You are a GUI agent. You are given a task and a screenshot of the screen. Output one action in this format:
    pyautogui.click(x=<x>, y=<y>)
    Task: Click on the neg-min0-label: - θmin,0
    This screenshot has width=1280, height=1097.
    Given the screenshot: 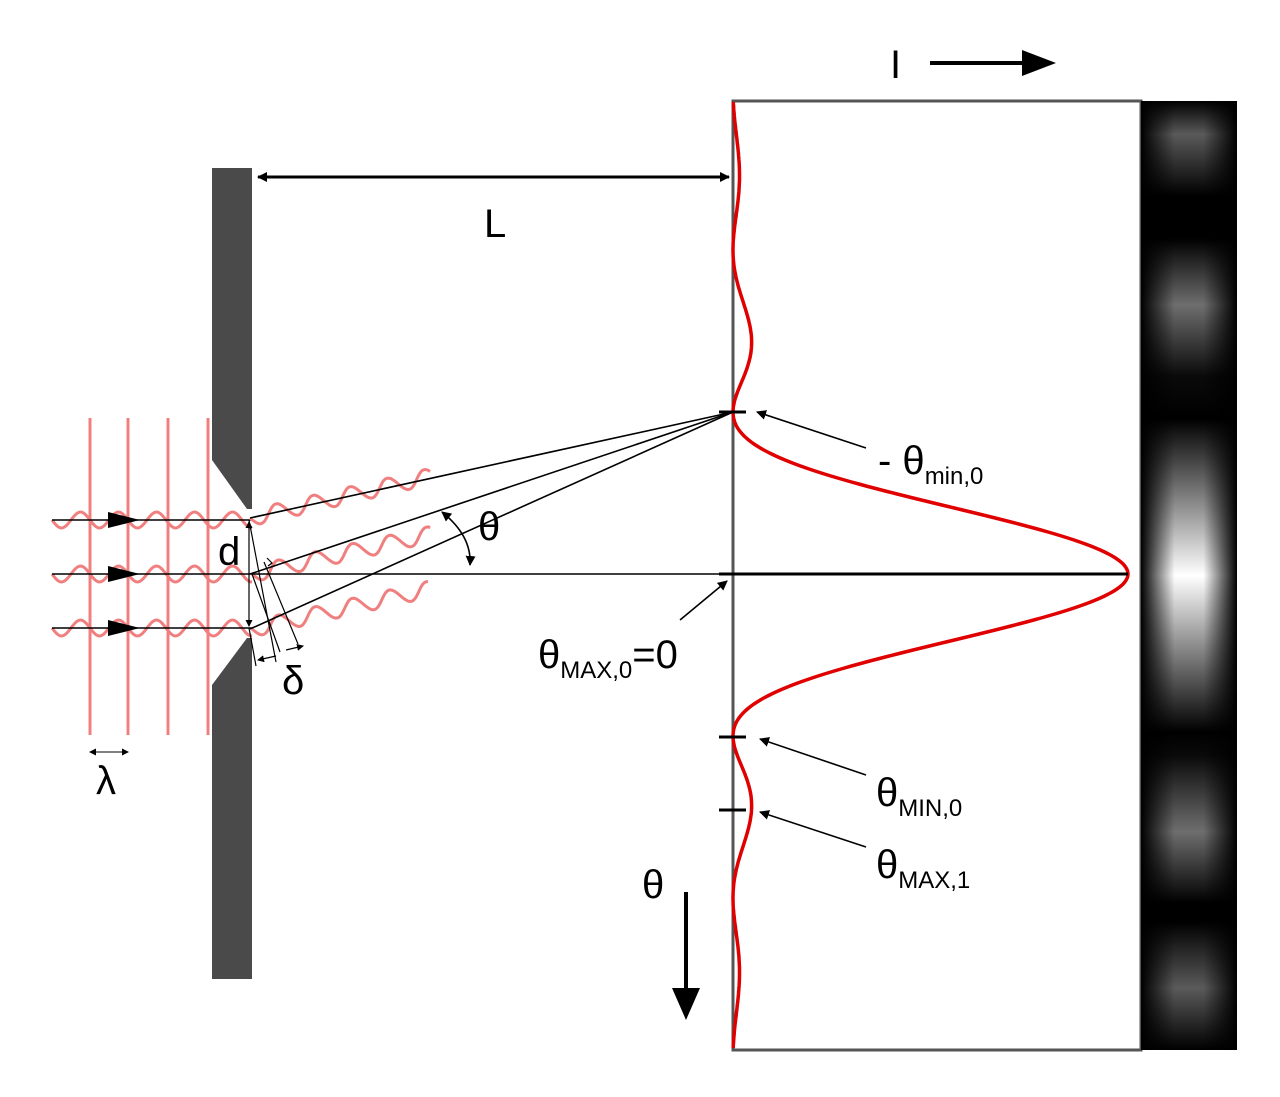 What is the action you would take?
    pyautogui.click(x=930, y=464)
    